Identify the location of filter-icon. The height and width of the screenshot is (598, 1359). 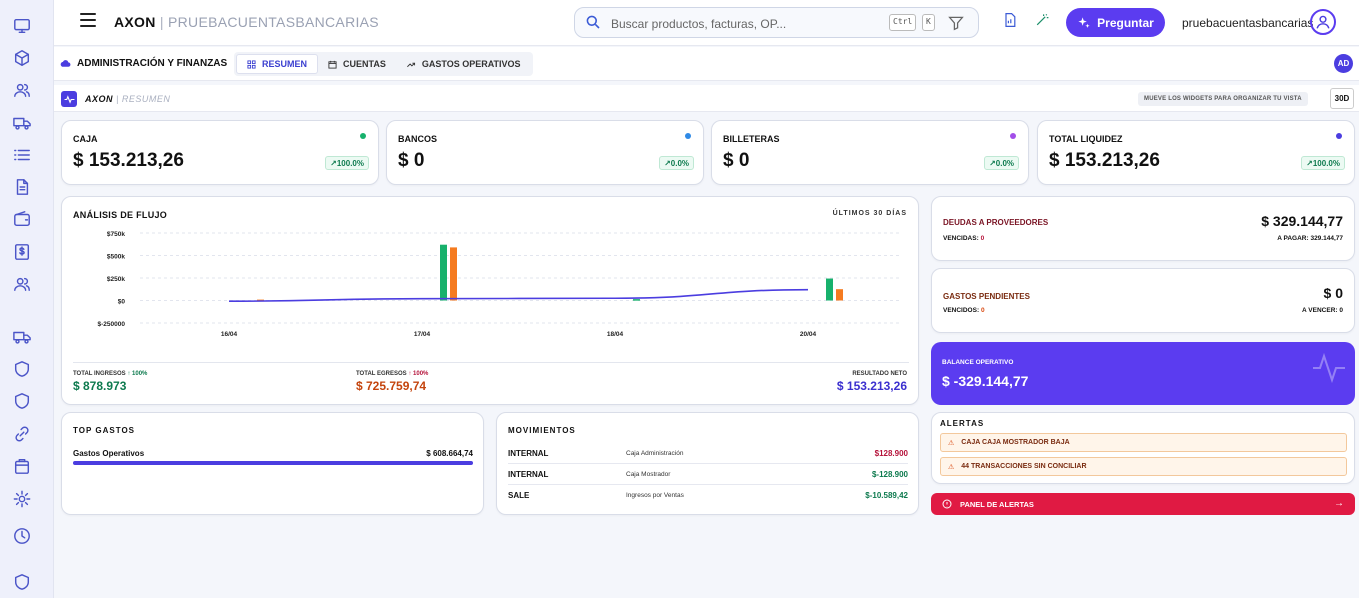
(956, 23).